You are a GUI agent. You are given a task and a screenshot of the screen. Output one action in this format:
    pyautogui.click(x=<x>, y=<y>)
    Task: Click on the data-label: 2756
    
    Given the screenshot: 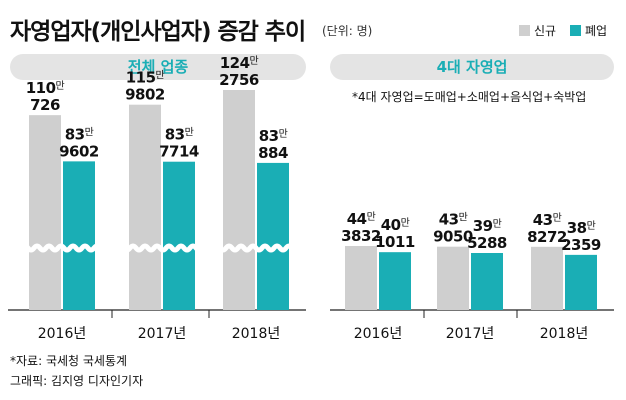 What is the action you would take?
    pyautogui.click(x=239, y=80)
    